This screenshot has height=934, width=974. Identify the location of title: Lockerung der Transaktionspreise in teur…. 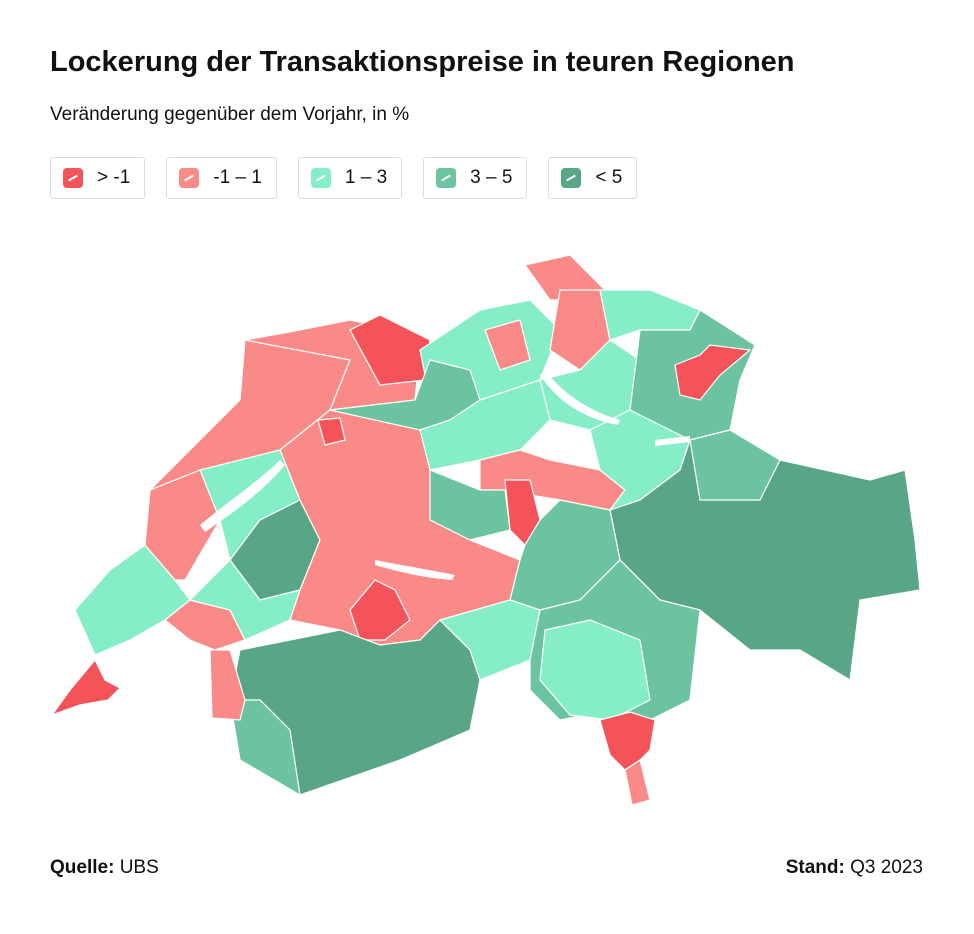
(422, 62).